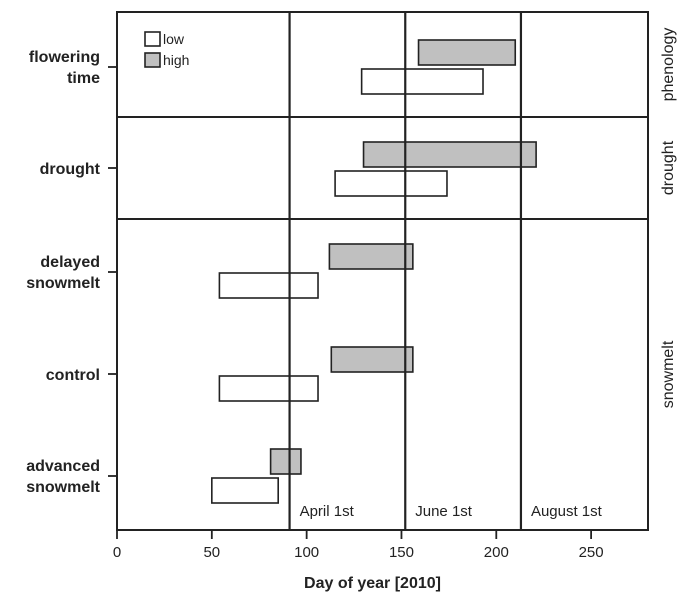 This screenshot has height=596, width=677. I want to click on category-label: delayed snowmelt, so click(63, 273).